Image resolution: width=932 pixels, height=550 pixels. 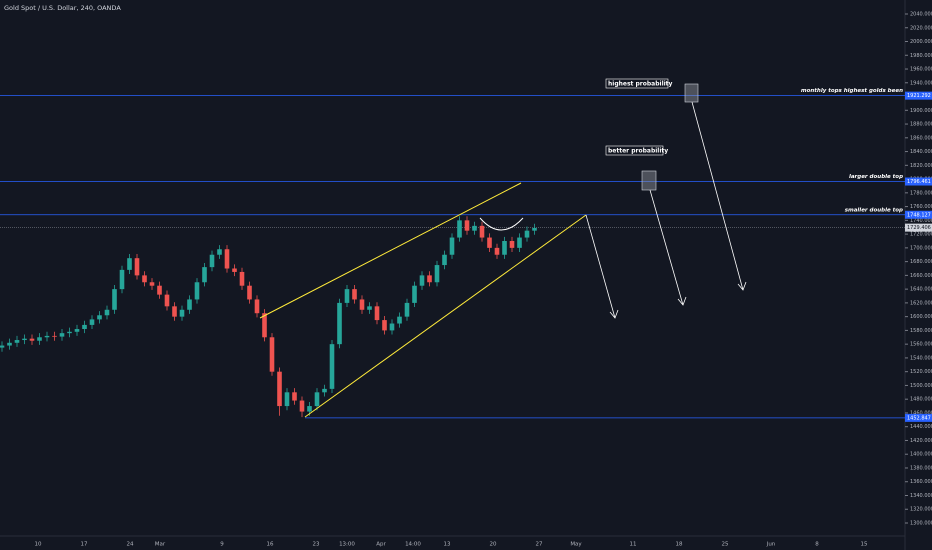 I want to click on x-tick-label: 24, so click(x=130, y=545).